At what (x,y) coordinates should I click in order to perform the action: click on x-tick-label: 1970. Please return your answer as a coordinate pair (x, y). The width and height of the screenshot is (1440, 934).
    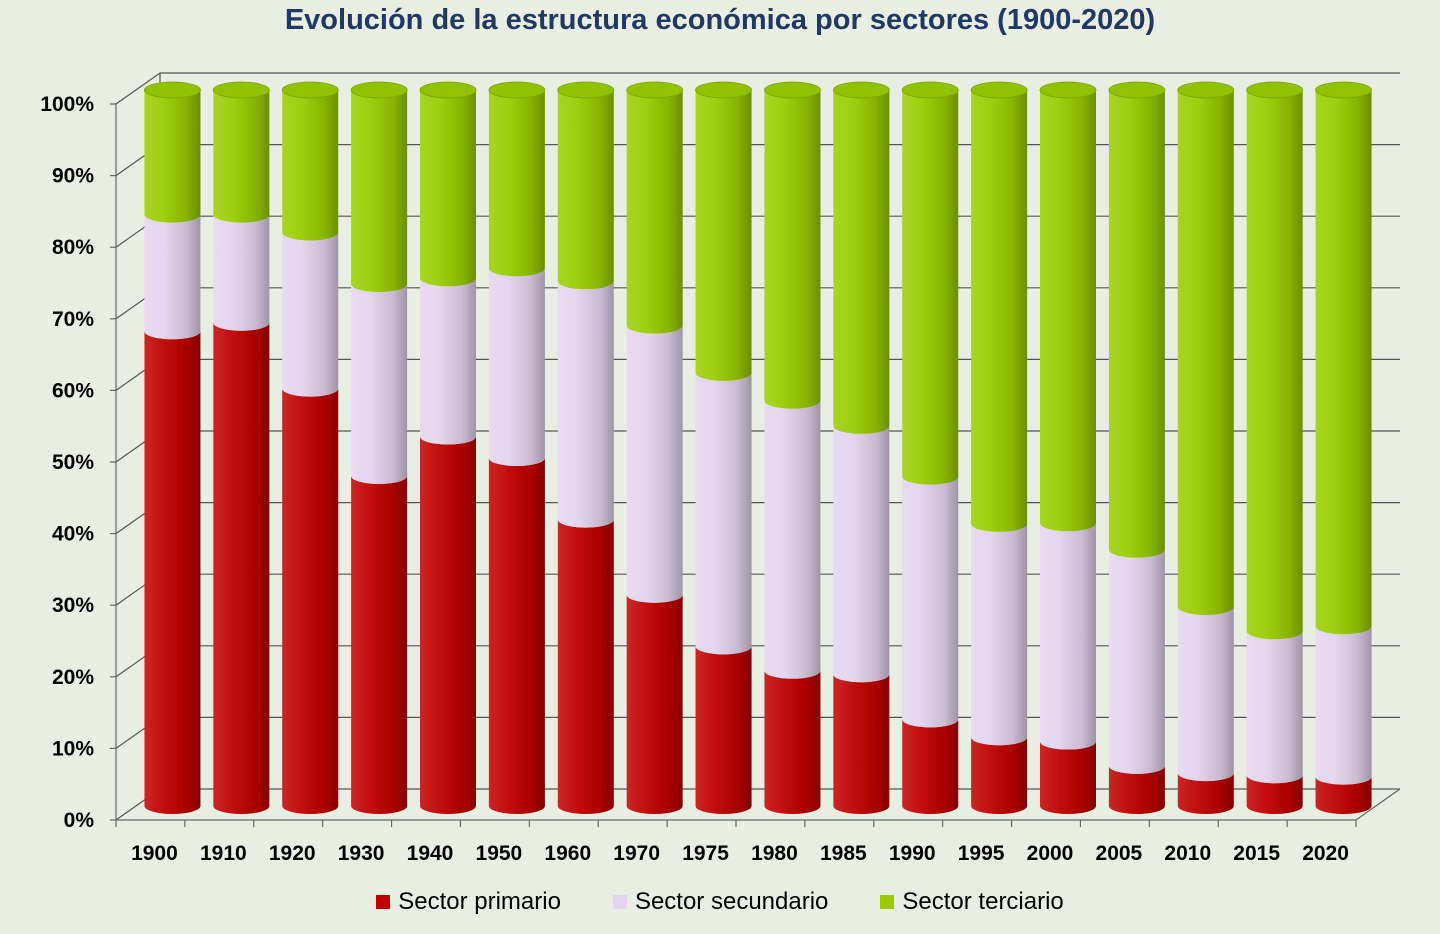
    Looking at the image, I should click on (636, 853).